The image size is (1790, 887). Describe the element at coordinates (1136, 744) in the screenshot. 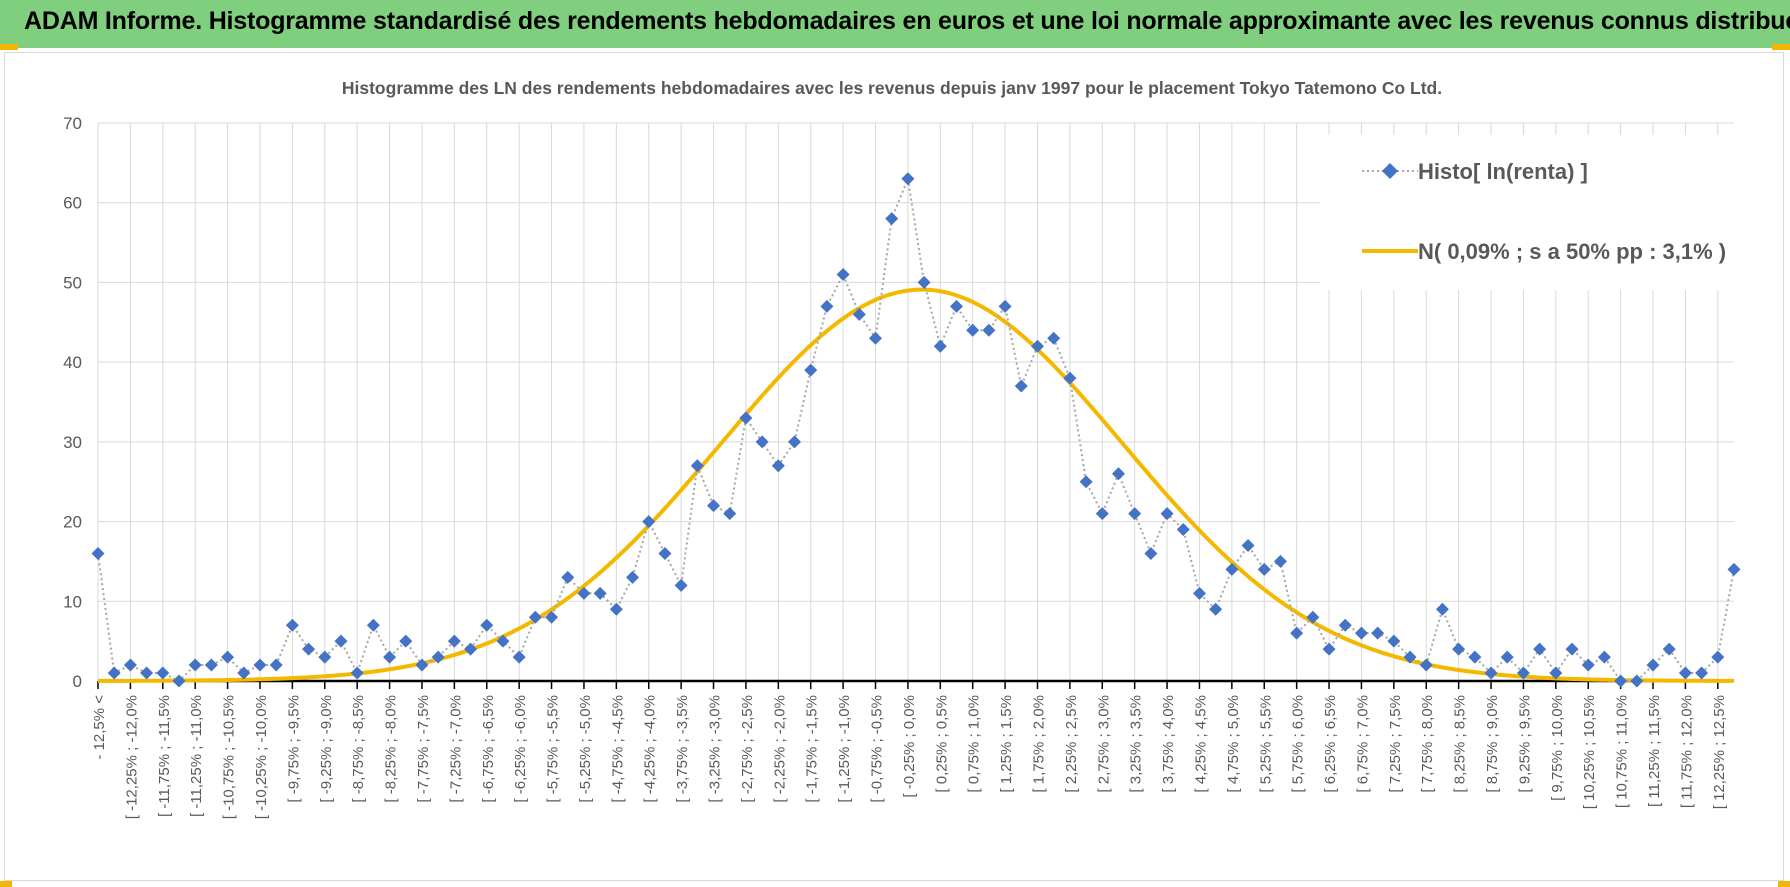

I see `x-tick-label: [ 3,25% ; 3,5%` at that location.